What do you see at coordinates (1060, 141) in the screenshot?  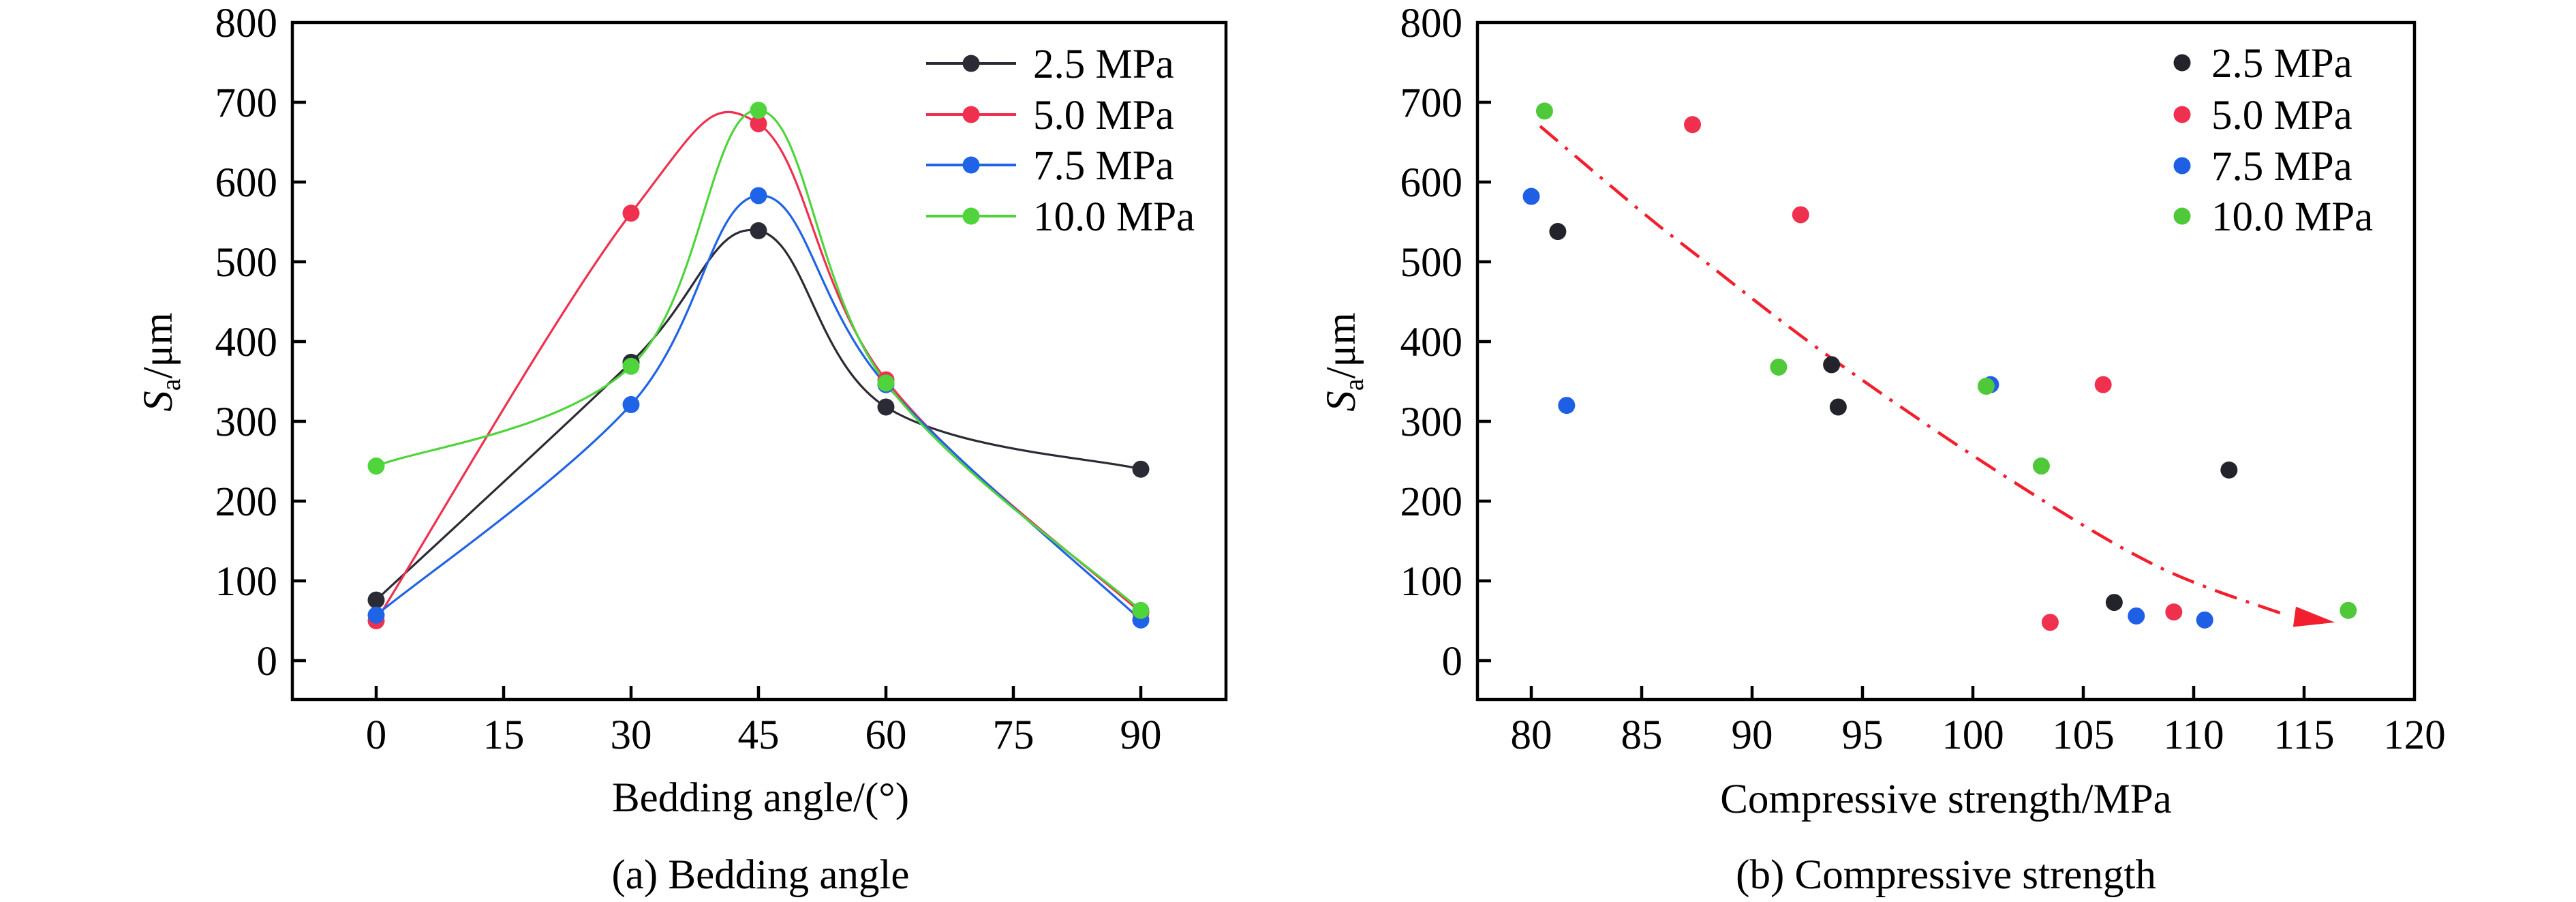 I see `legend: 2.5 MPa 5.0 MPa 7.5 MPa 10.0 MPa` at bounding box center [1060, 141].